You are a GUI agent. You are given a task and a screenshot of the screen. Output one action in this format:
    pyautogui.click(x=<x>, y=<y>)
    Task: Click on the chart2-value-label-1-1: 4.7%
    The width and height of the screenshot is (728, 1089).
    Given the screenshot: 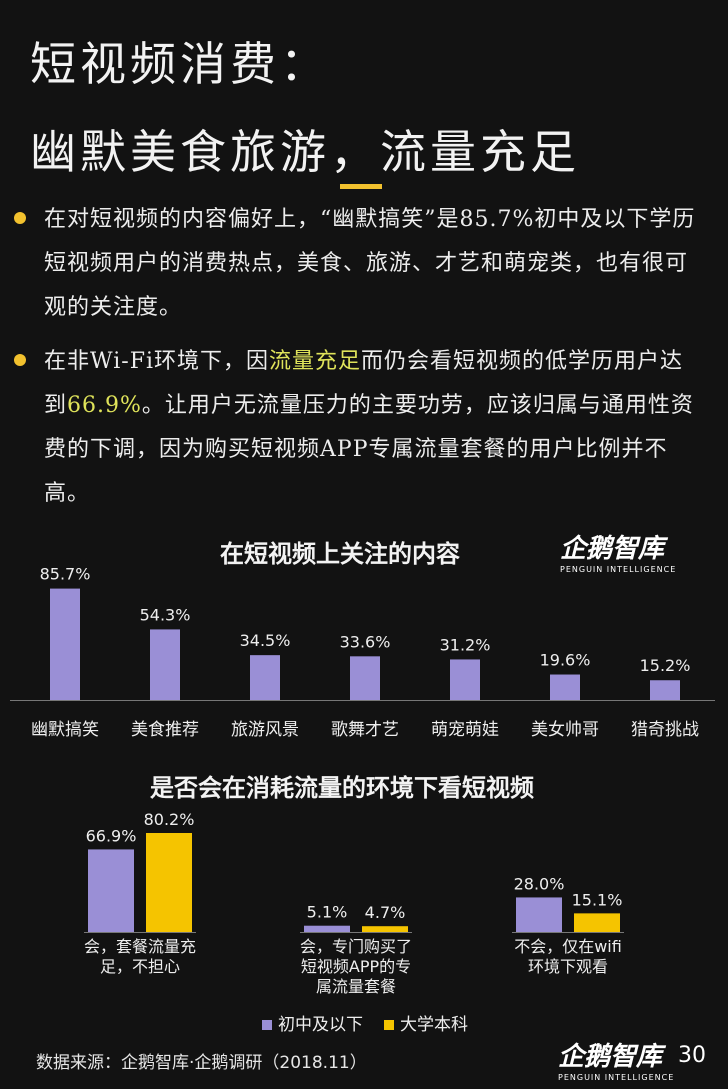 What is the action you would take?
    pyautogui.click(x=385, y=912)
    